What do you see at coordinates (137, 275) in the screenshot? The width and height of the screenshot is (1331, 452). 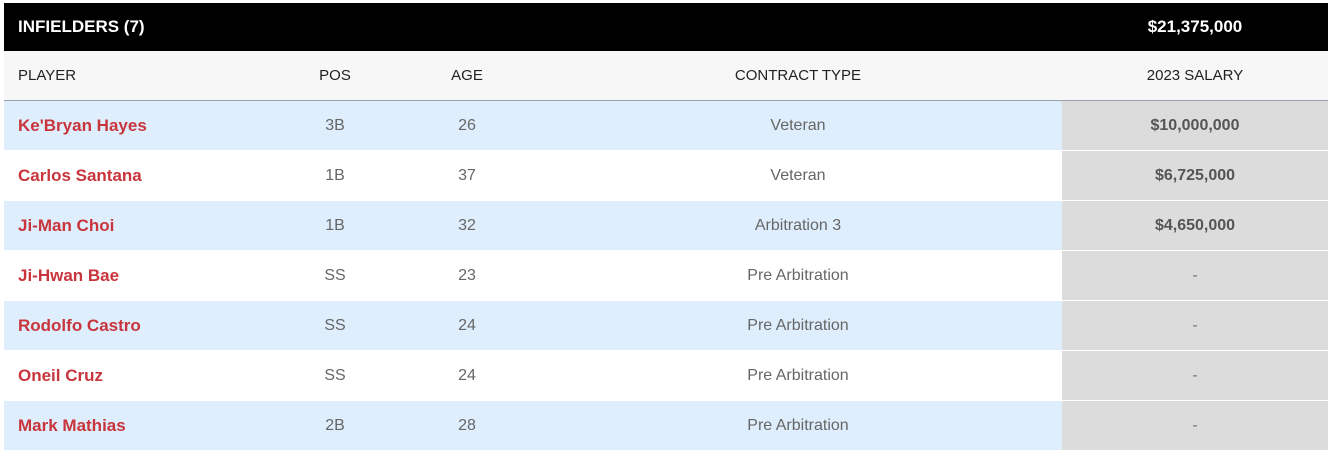 I see `player-name-link: Ji-Hwan Bae` at bounding box center [137, 275].